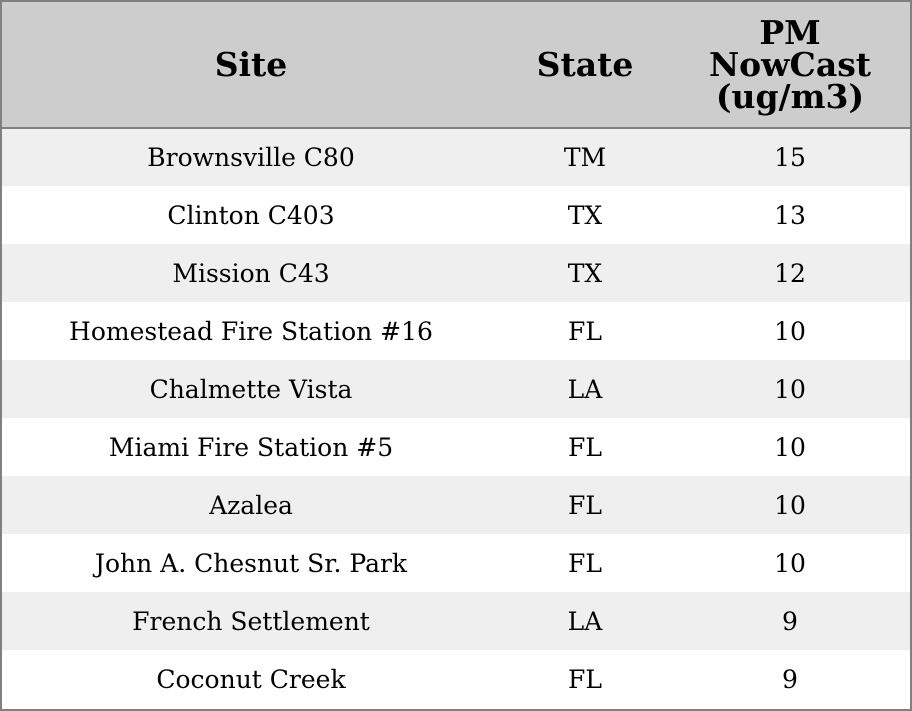  I want to click on header-site: Site, so click(251, 65).